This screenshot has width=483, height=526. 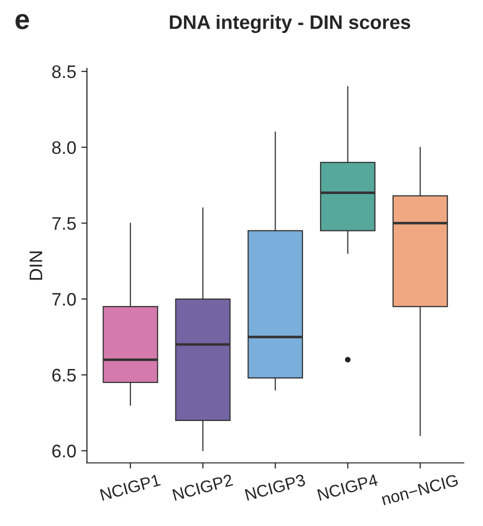 What do you see at coordinates (290, 24) in the screenshot?
I see `chart-title: DNA integrity - DIN scores` at bounding box center [290, 24].